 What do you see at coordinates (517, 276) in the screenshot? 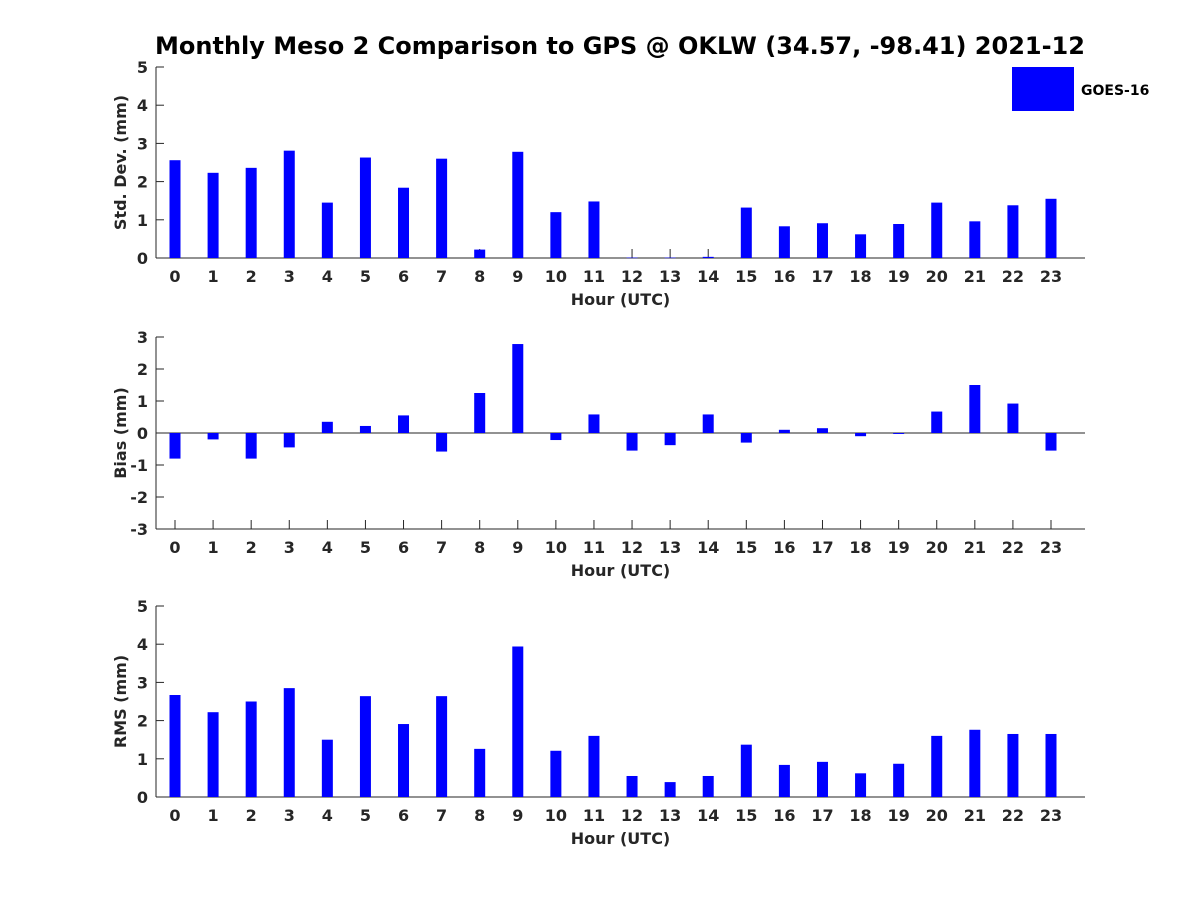
I see `std-xtick-label: 9` at bounding box center [517, 276].